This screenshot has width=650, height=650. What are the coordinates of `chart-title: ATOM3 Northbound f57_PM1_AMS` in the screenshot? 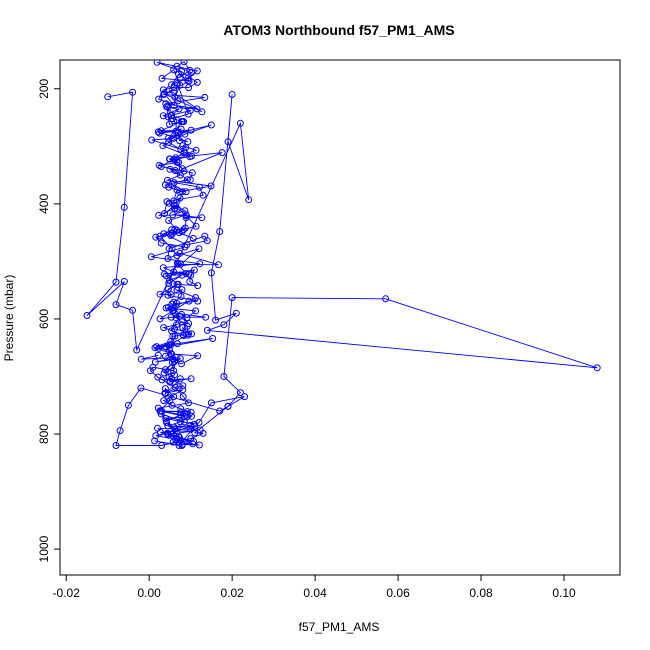 It's located at (338, 30).